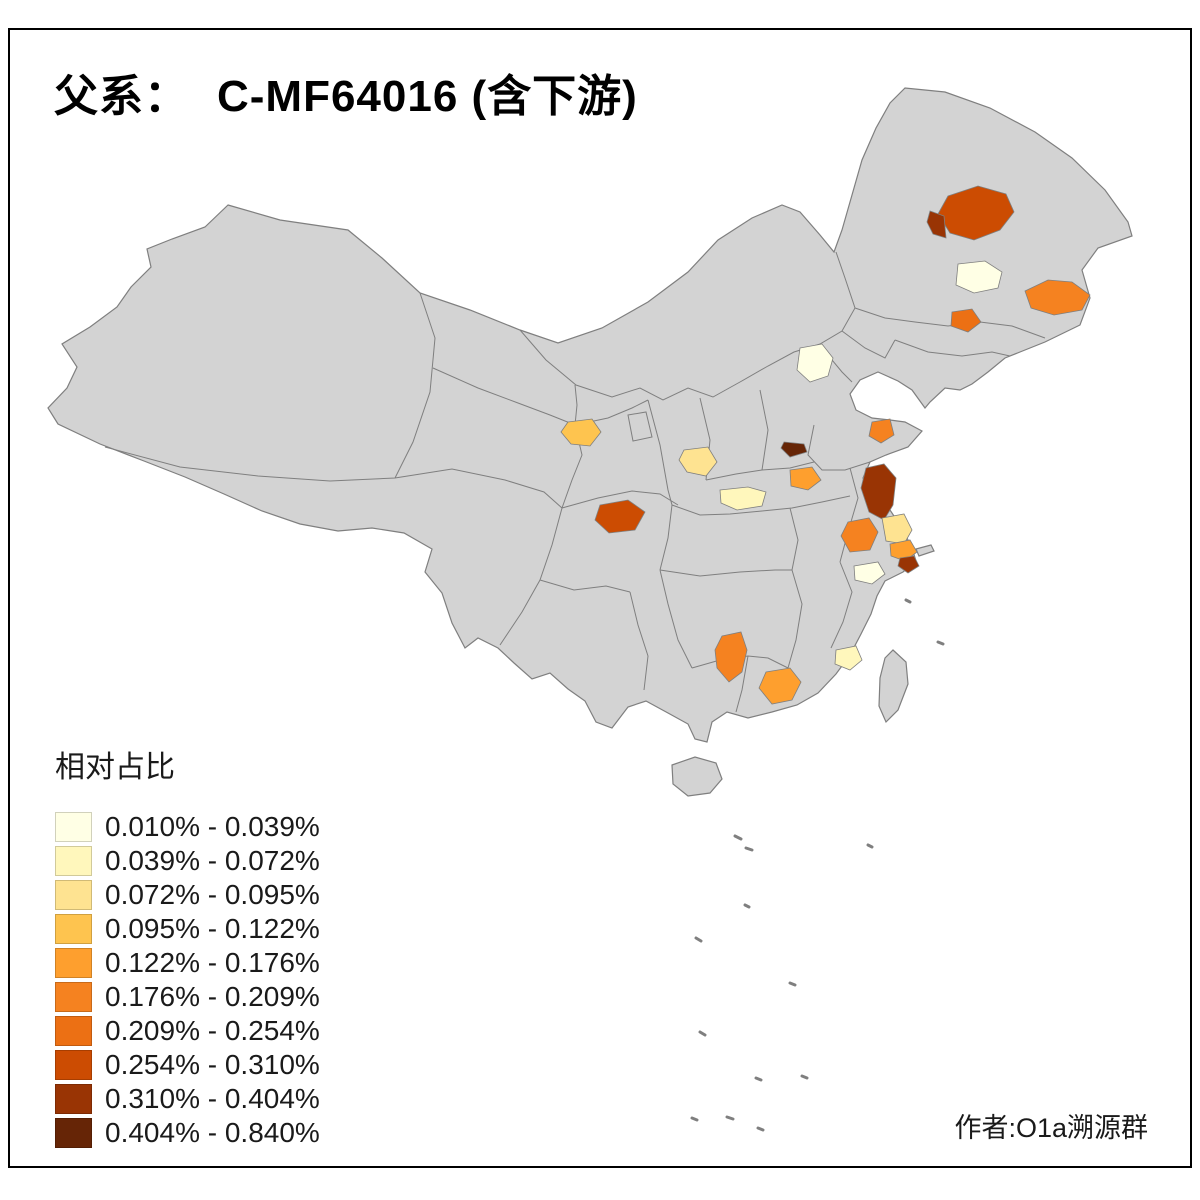 This screenshot has width=1200, height=1200. I want to click on legend-item: 0.310% - 0.404%, so click(187, 1098).